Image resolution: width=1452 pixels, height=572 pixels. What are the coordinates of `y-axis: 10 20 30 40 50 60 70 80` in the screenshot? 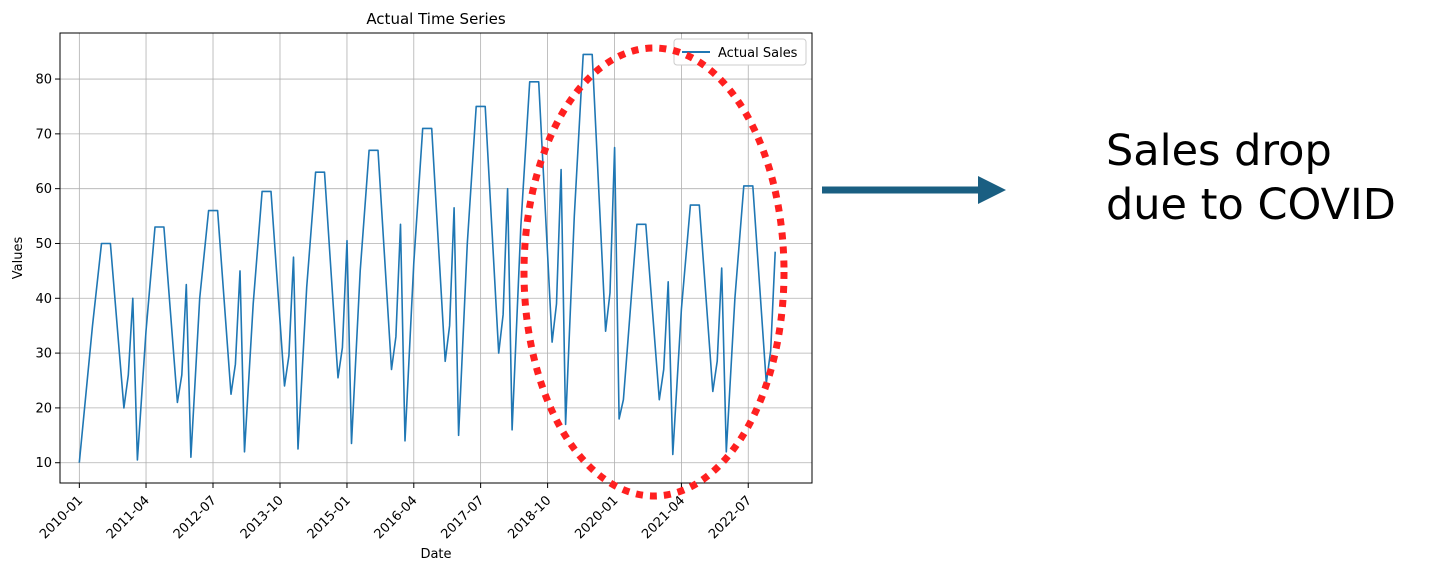 It's located at (47, 272).